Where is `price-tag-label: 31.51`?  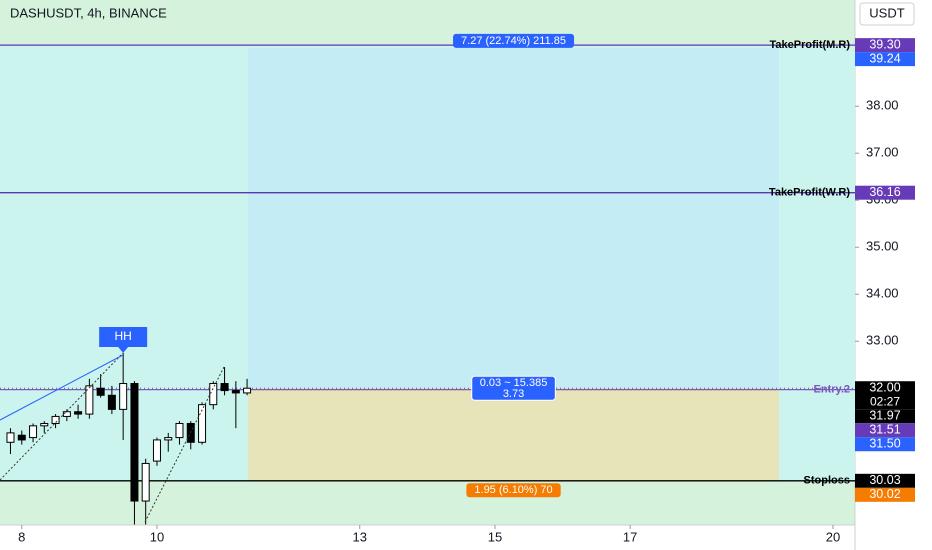
price-tag-label: 31.51 is located at coordinates (884, 430).